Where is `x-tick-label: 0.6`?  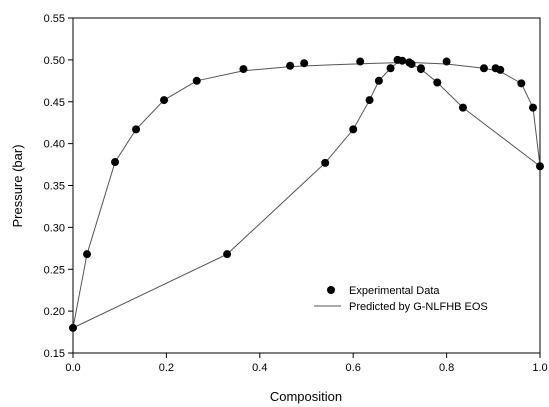
x-tick-label: 0.6 is located at coordinates (353, 368).